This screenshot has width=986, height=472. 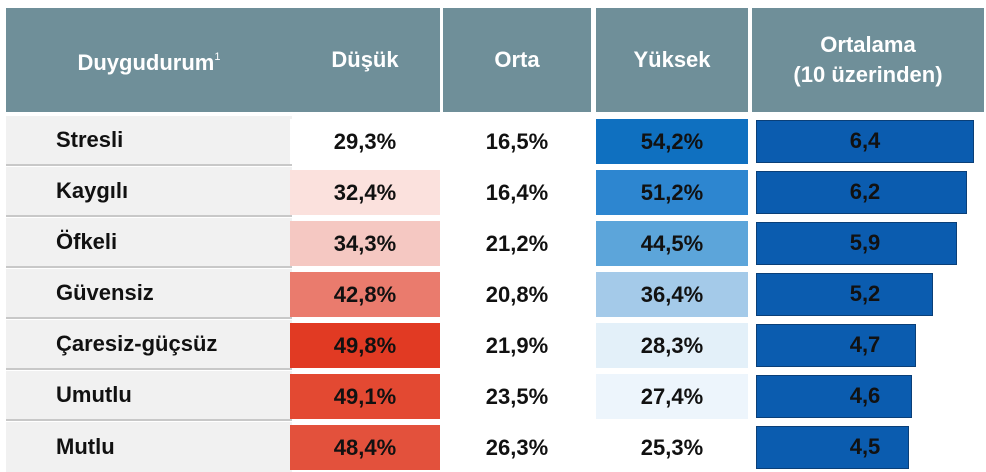 I want to click on value-cell: 23,5%, so click(x=517, y=396).